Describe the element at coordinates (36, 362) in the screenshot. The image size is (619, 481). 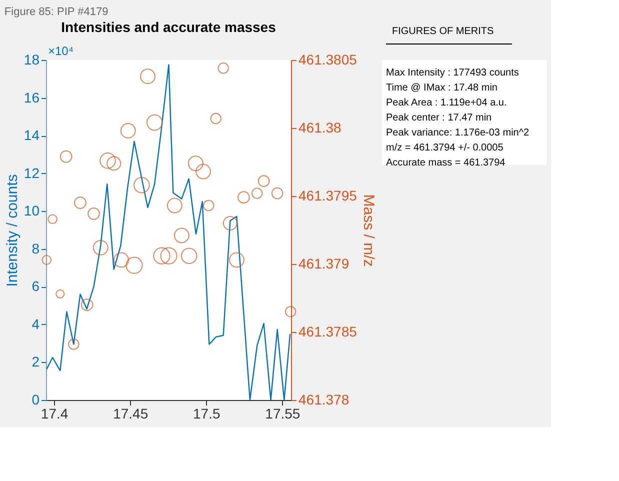
I see `y-tick-label: 2` at that location.